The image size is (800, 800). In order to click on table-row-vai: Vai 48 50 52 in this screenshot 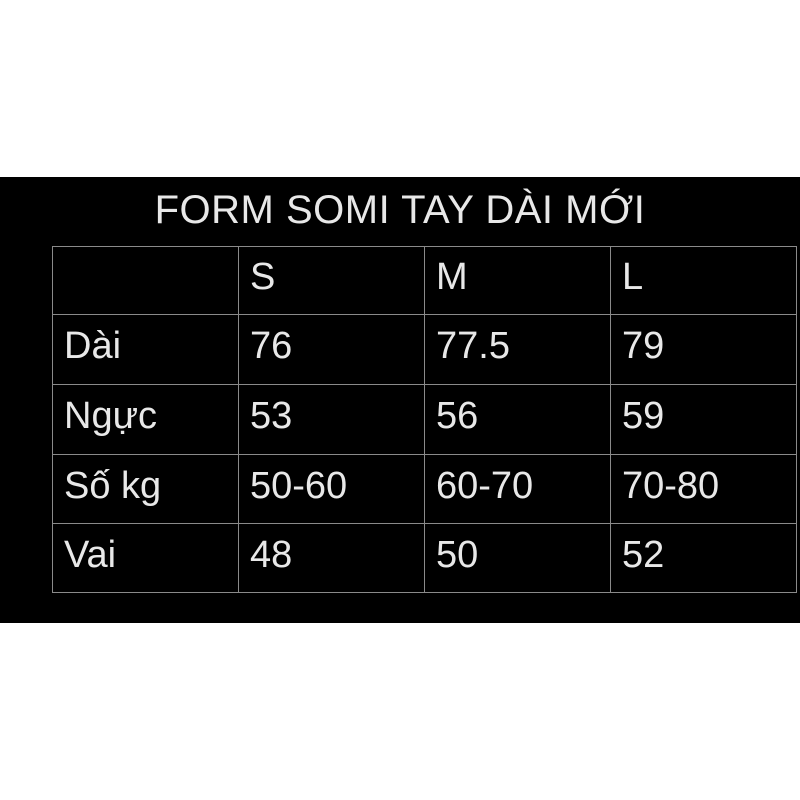, I will do `click(424, 558)`.